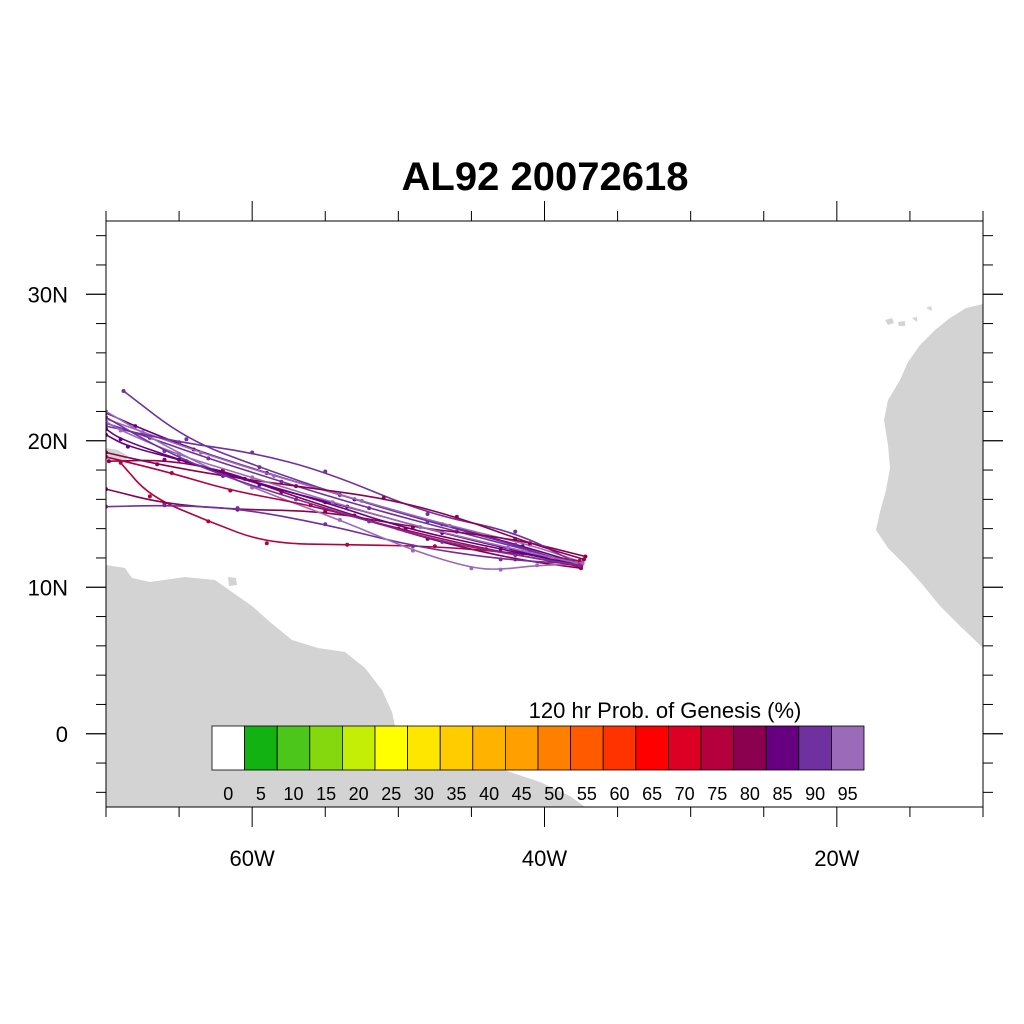 Image resolution: width=1024 pixels, height=1024 pixels. I want to click on y-tick-label: 10N, so click(48, 587).